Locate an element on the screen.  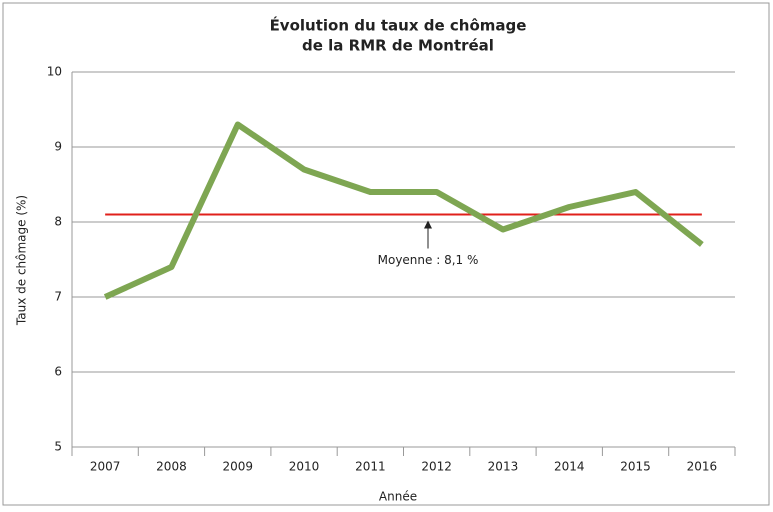
y-tick-label: 8 is located at coordinates (58, 222).